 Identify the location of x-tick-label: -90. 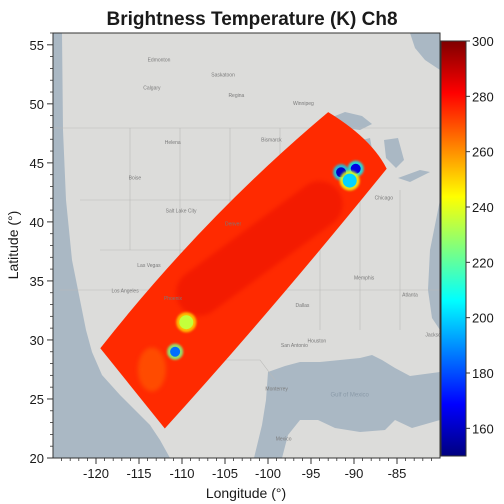
(354, 473).